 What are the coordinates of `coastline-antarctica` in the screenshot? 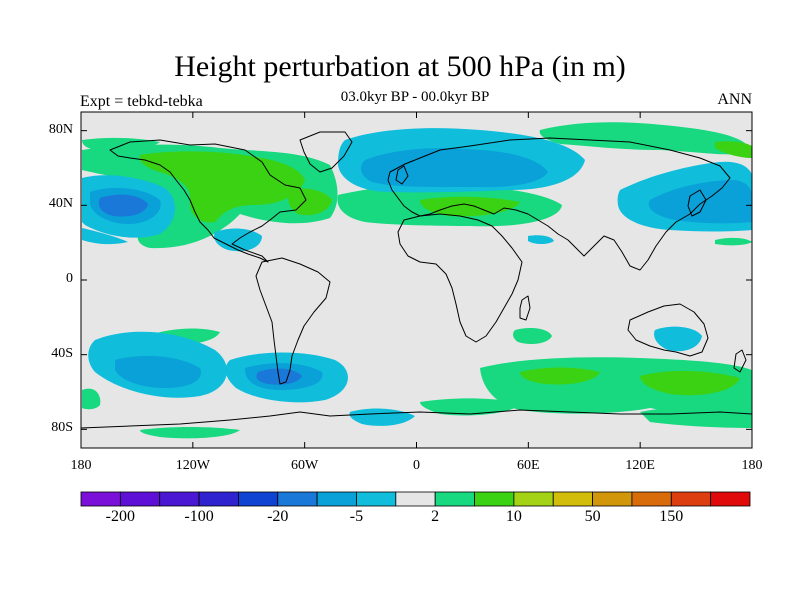 It's located at (416, 419).